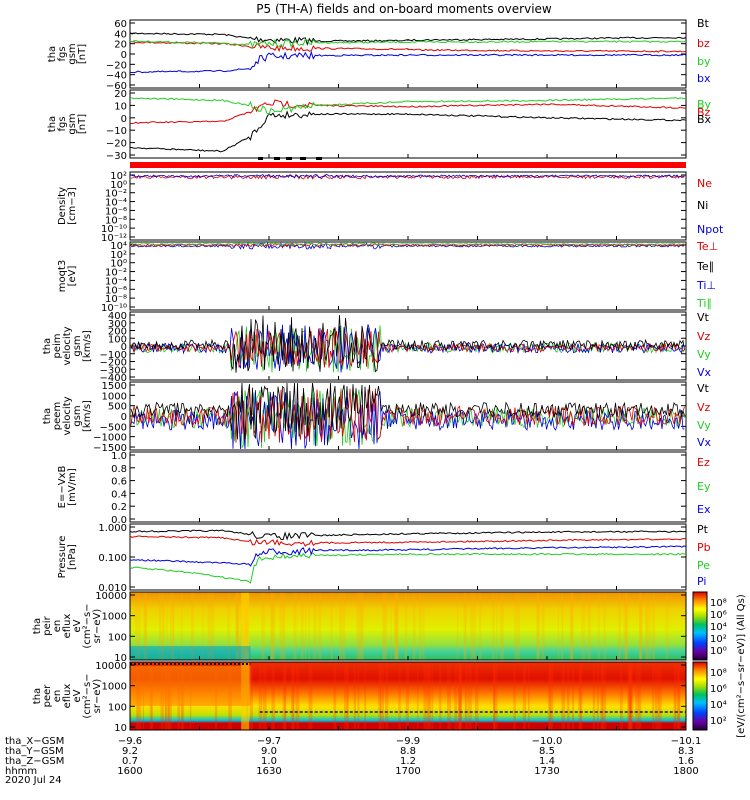 This screenshot has width=750, height=800. What do you see at coordinates (703, 388) in the screenshot?
I see `legend-entry: Vt` at bounding box center [703, 388].